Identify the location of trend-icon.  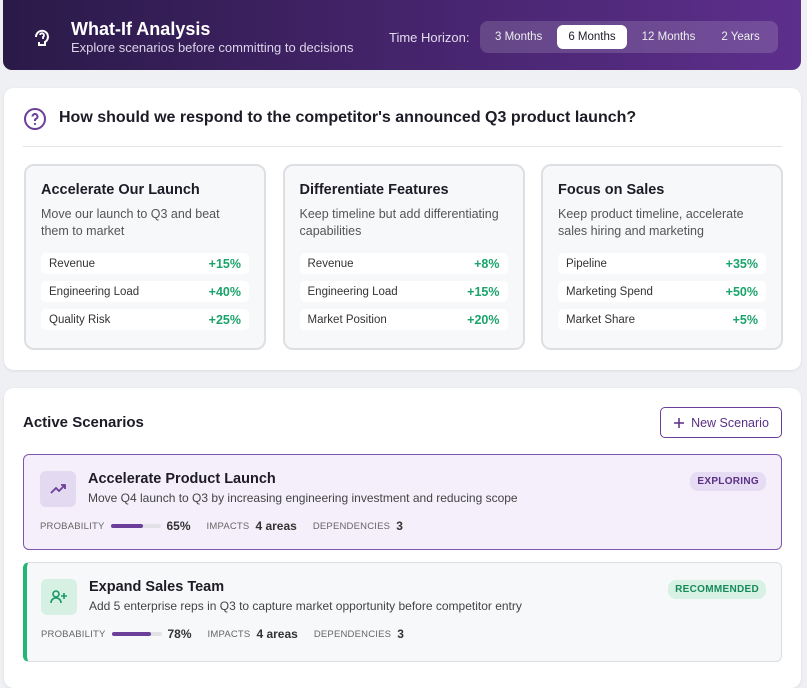
(58, 489).